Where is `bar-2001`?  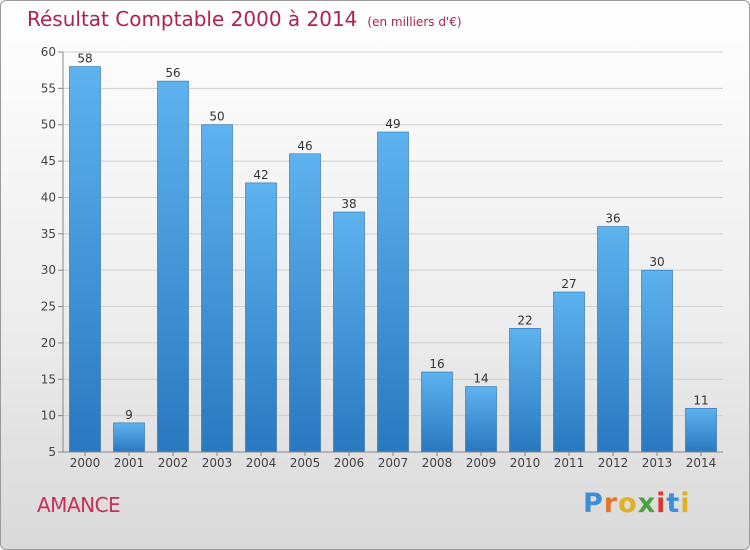 bar-2001 is located at coordinates (129, 437).